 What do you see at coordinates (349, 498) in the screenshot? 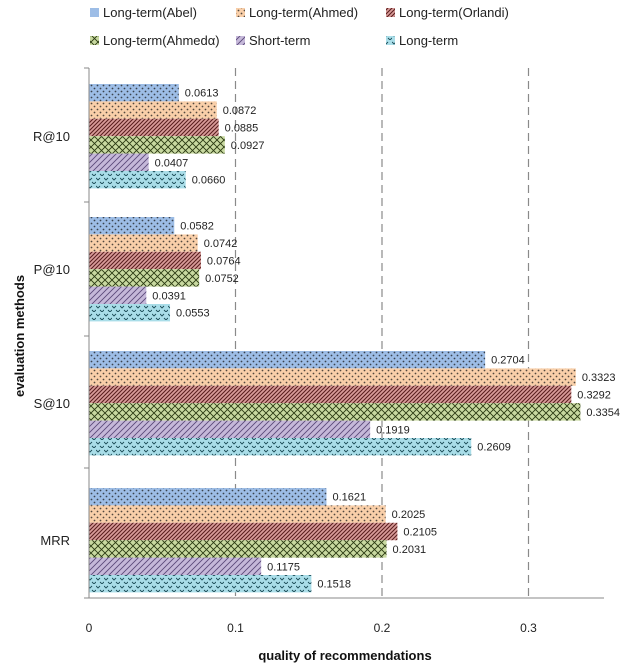
I see `data-label: 0.1621` at bounding box center [349, 498].